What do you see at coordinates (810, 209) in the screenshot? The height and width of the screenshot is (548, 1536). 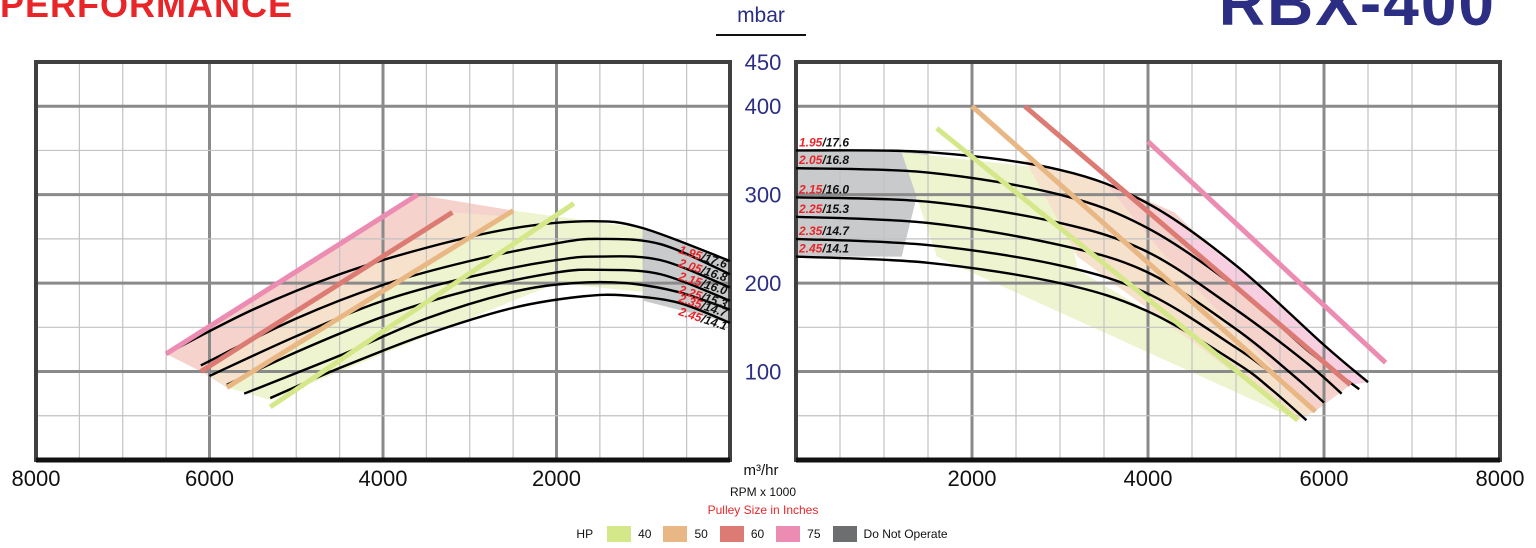 I see `curve-label-pulley-right-2.25: 2.25` at bounding box center [810, 209].